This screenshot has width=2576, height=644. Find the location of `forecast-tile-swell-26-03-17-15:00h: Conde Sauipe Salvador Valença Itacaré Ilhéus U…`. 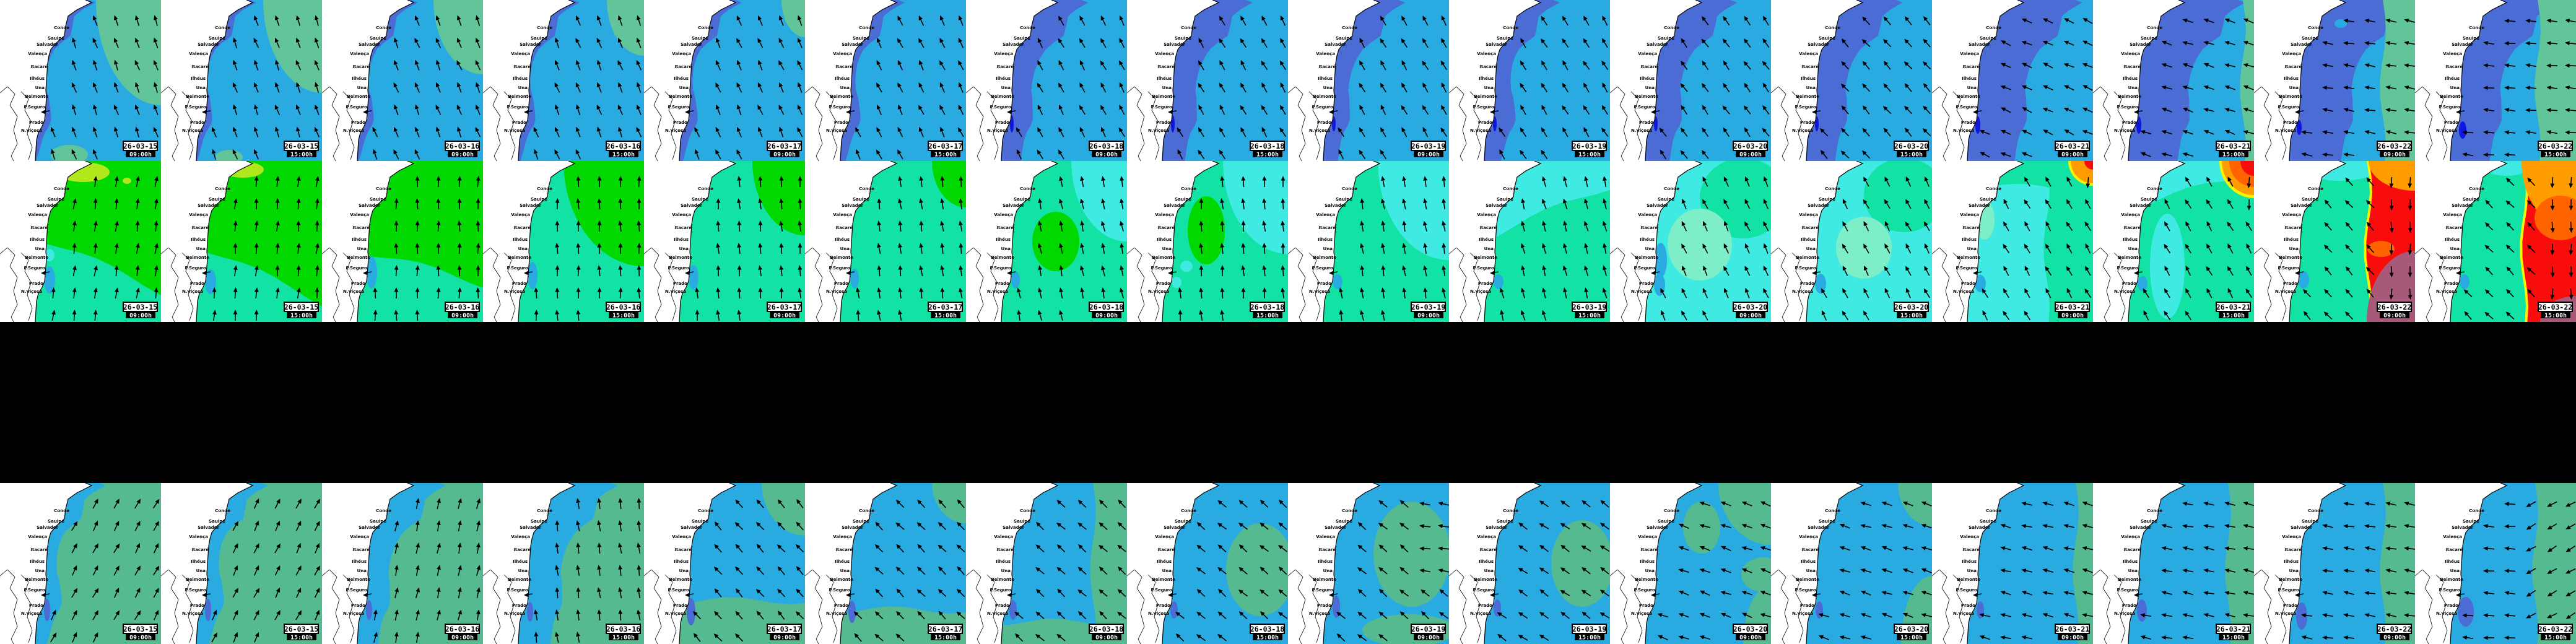

forecast-tile-swell-26-03-17-15:00h: Conde Sauipe Salvador Valença Itacaré Ilhéus U… is located at coordinates (885, 563).